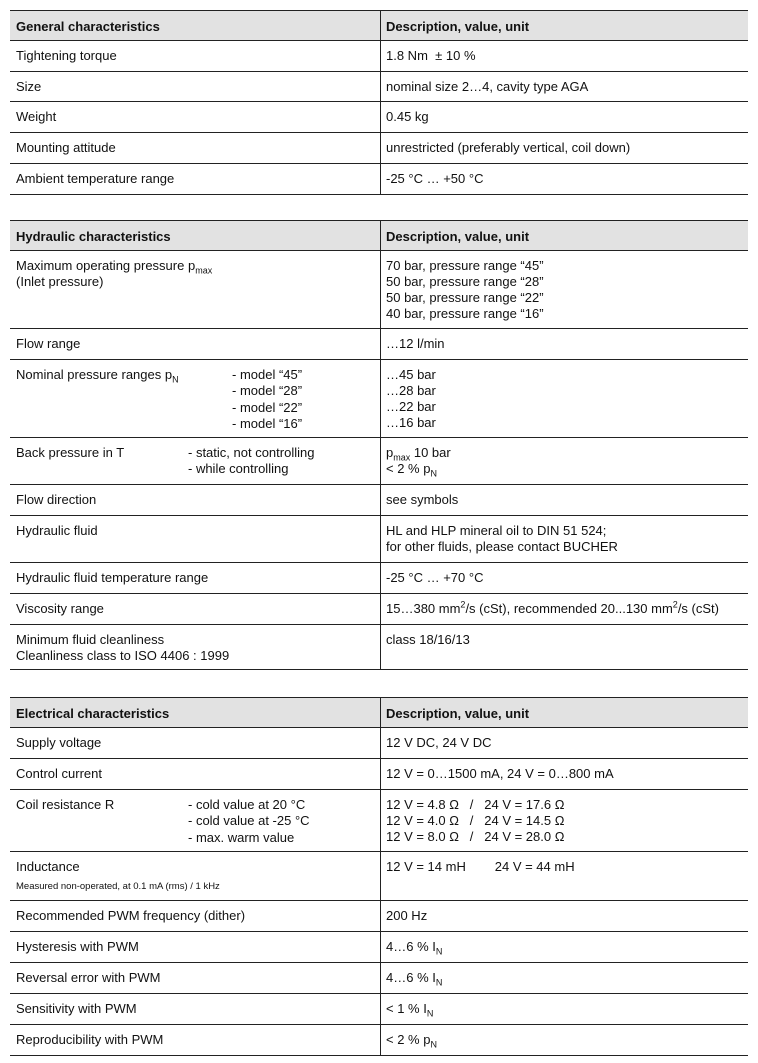 This screenshot has height=1063, width=758. Describe the element at coordinates (112, 577) in the screenshot. I see `text: Hydraulic fluid temperature range` at that location.